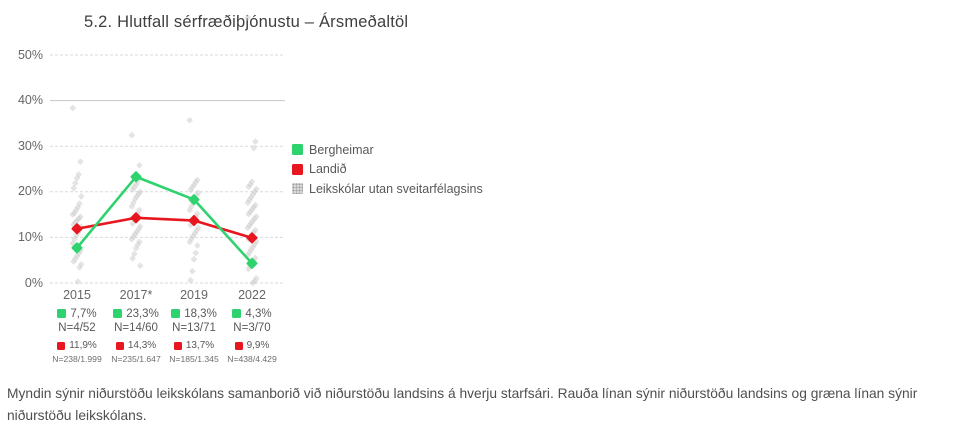  Describe the element at coordinates (136, 359) in the screenshot. I see `red-n-label: N=235/1.647` at that location.